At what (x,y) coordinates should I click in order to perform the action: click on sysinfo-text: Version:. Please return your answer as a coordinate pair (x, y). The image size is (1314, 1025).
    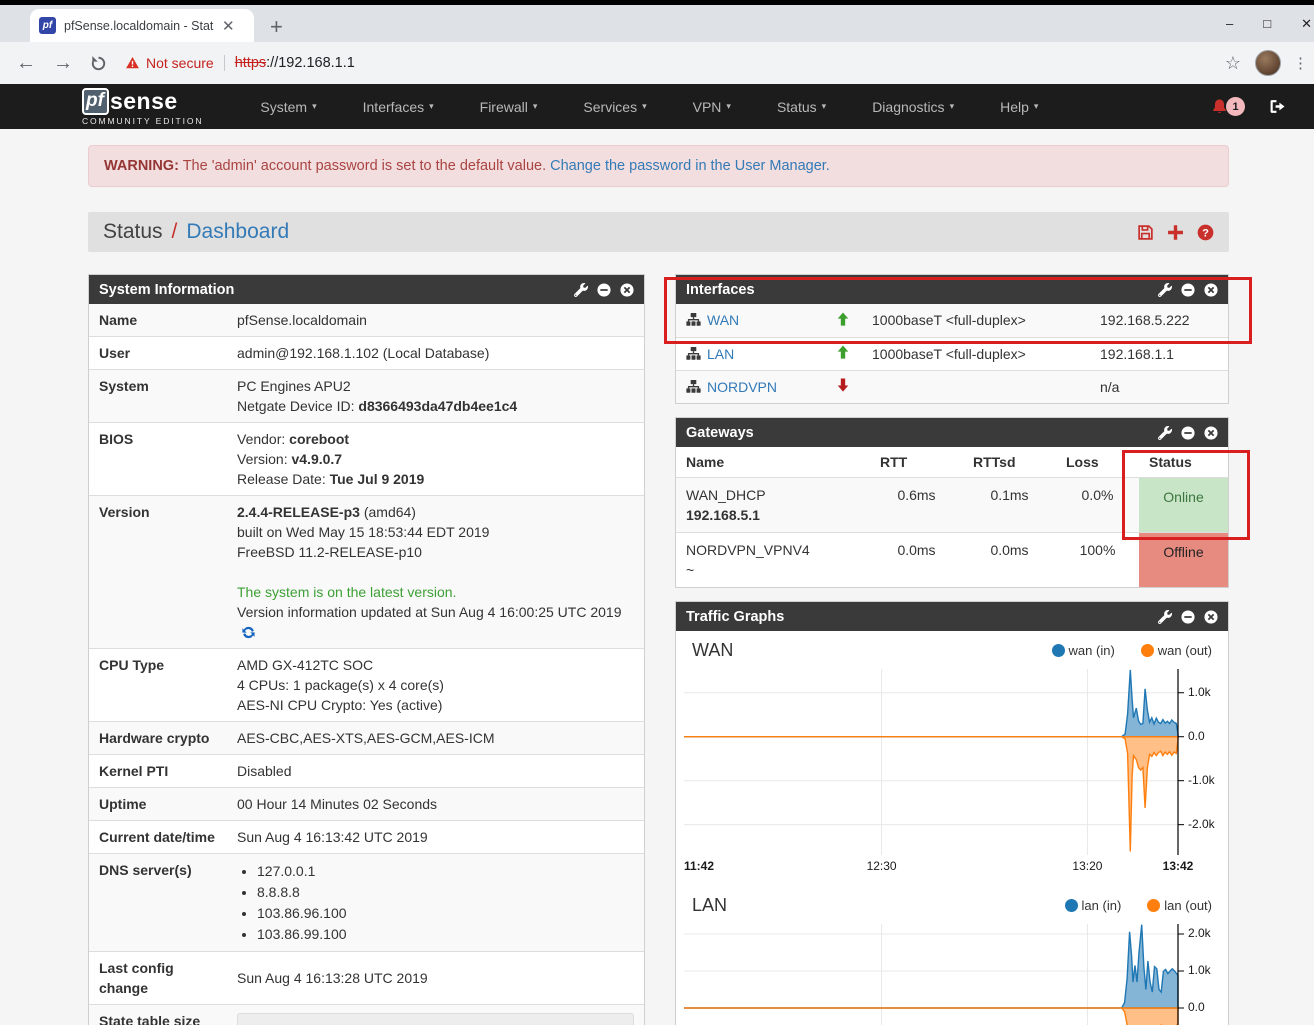
    Looking at the image, I should click on (264, 459).